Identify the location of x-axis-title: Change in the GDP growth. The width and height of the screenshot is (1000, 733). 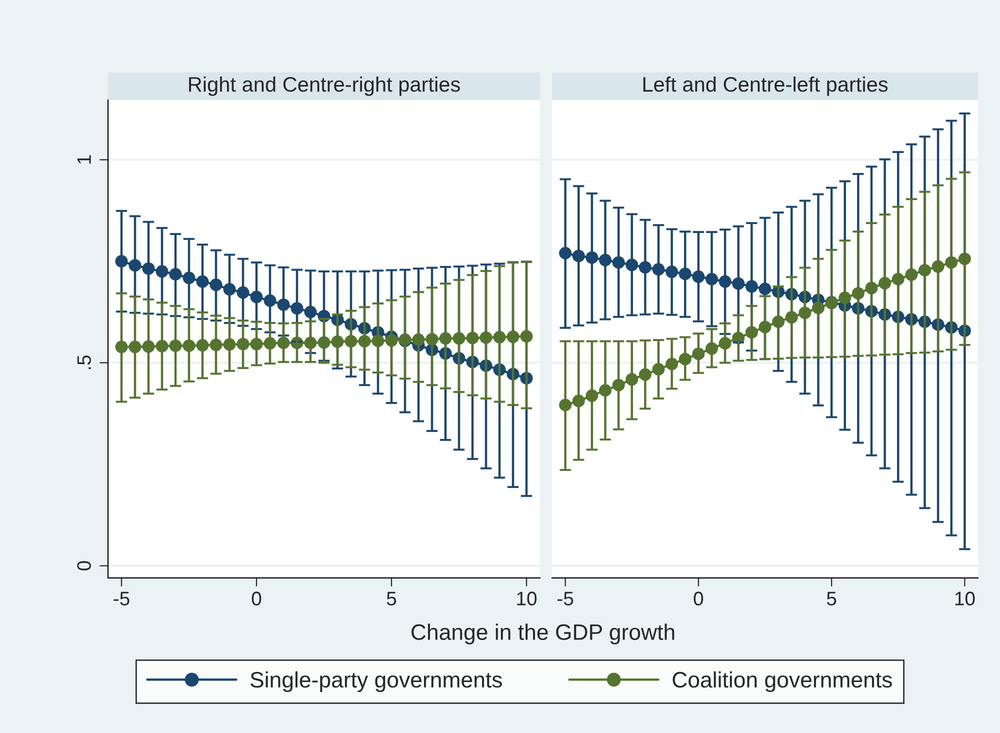
(543, 634).